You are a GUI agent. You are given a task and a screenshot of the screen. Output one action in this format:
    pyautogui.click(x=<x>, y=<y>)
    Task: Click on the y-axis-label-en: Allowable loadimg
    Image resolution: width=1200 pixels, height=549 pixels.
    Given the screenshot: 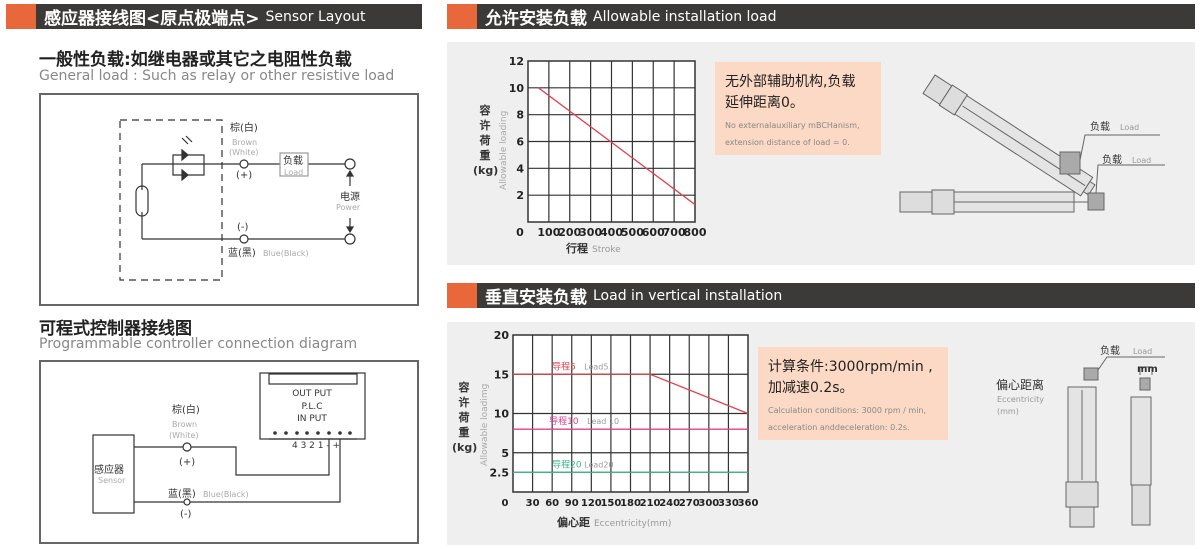 What is the action you would take?
    pyautogui.click(x=485, y=424)
    